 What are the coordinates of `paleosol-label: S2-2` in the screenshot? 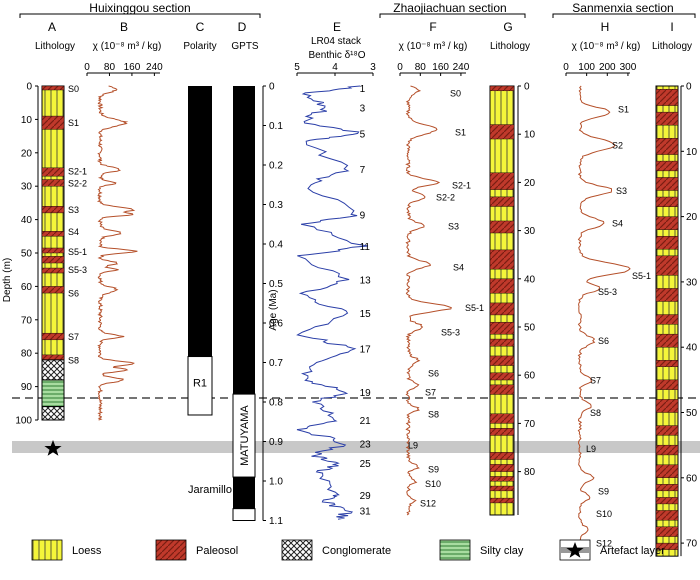 It's located at (77, 183).